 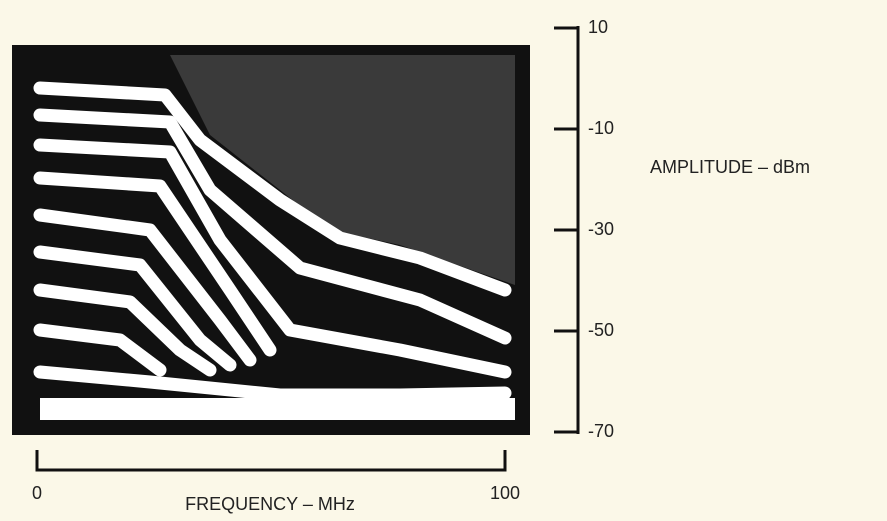 What do you see at coordinates (37, 493) in the screenshot?
I see `x-tick-label: 0` at bounding box center [37, 493].